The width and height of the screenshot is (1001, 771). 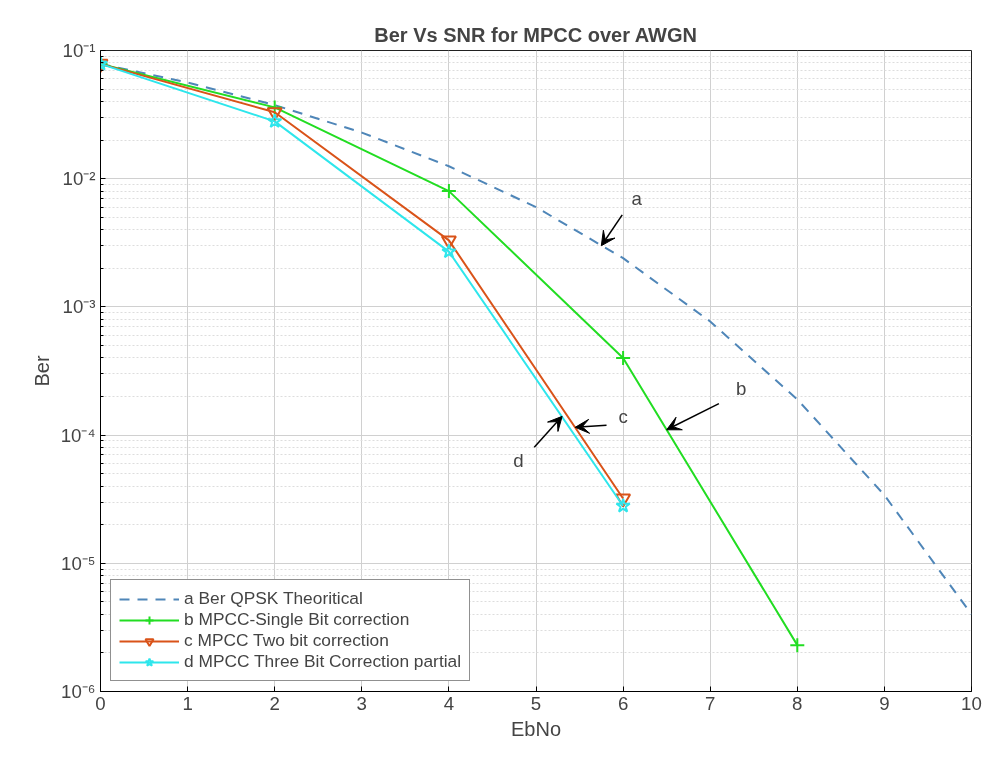 What do you see at coordinates (518, 460) in the screenshot?
I see `annotation: d` at bounding box center [518, 460].